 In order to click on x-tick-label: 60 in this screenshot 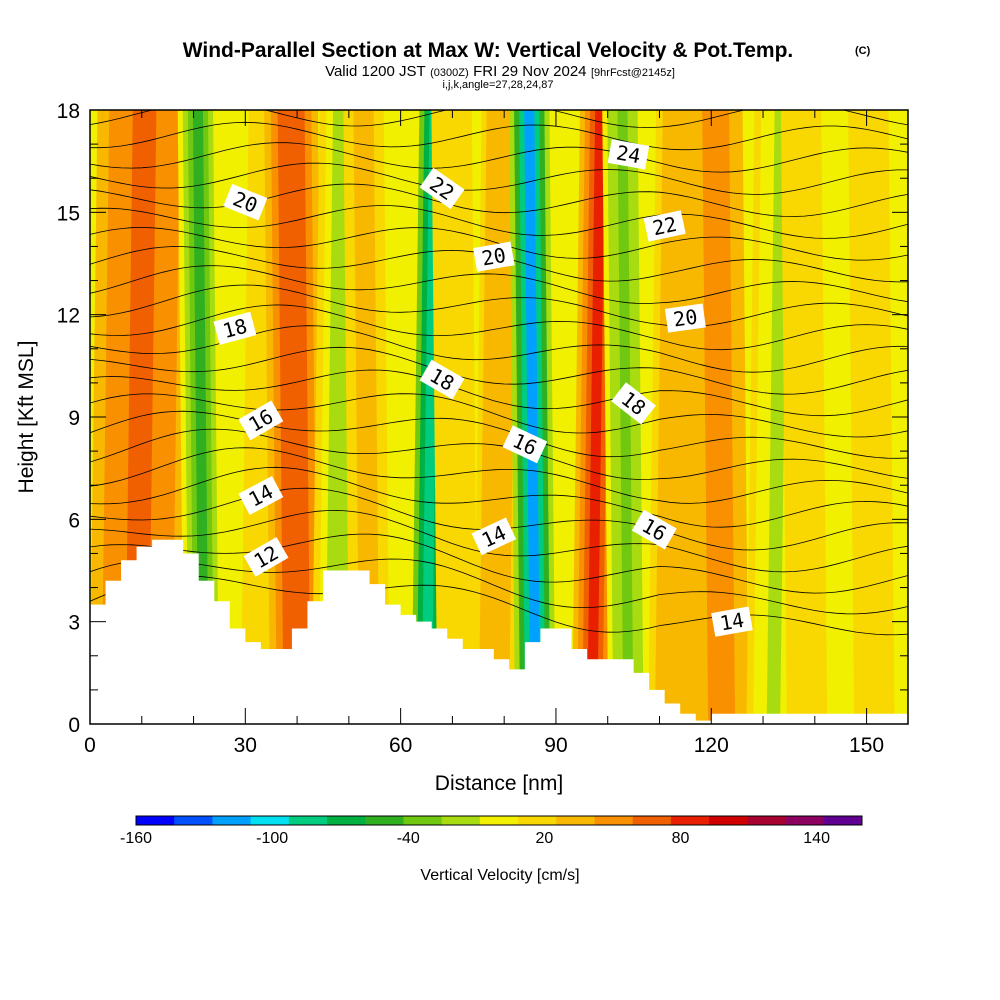, I will do `click(400, 745)`.